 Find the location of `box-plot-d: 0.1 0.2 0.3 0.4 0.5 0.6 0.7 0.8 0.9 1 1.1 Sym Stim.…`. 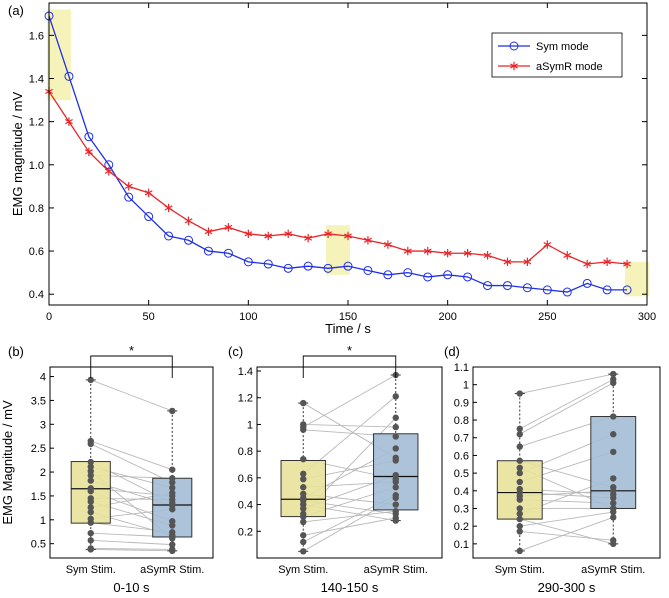

box-plot-d: 0.1 0.2 0.3 0.4 0.5 0.6 0.7 0.8 0.9 1 1.1 Sym Stim.… is located at coordinates (557, 478).